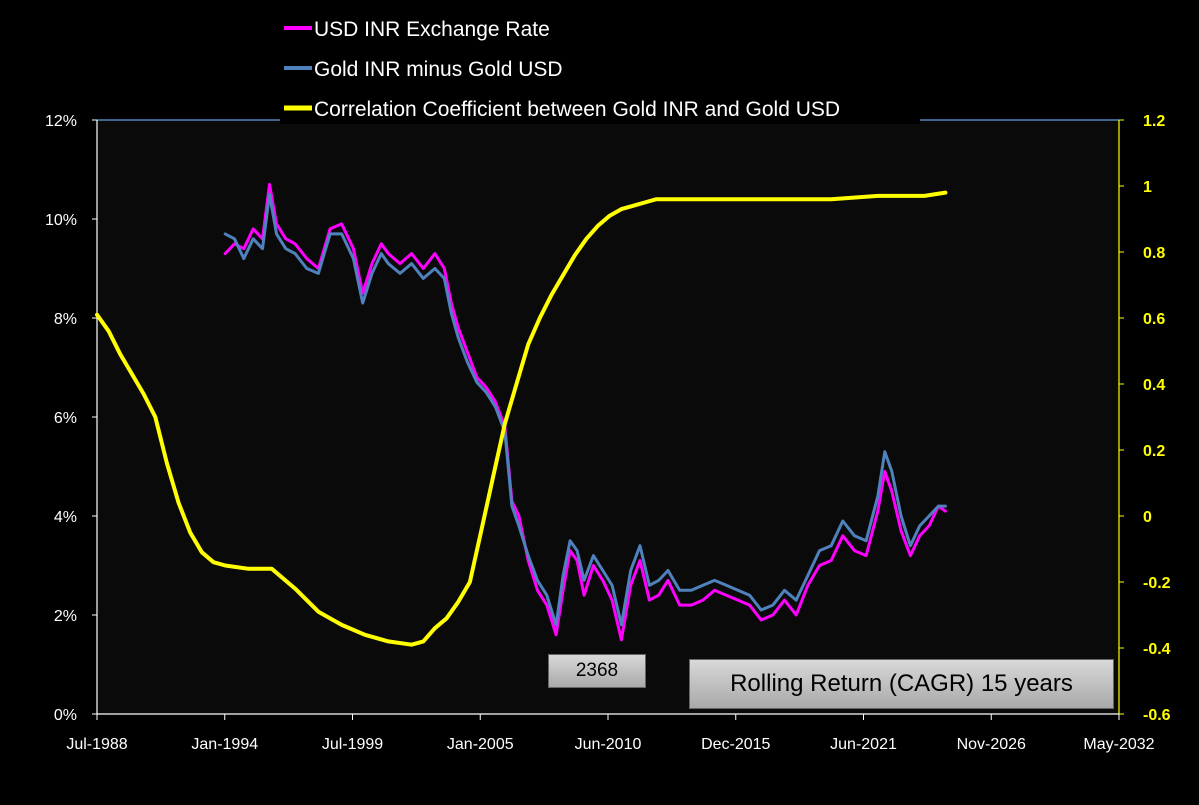  I want to click on y-left-tick-label: 2%, so click(65, 616).